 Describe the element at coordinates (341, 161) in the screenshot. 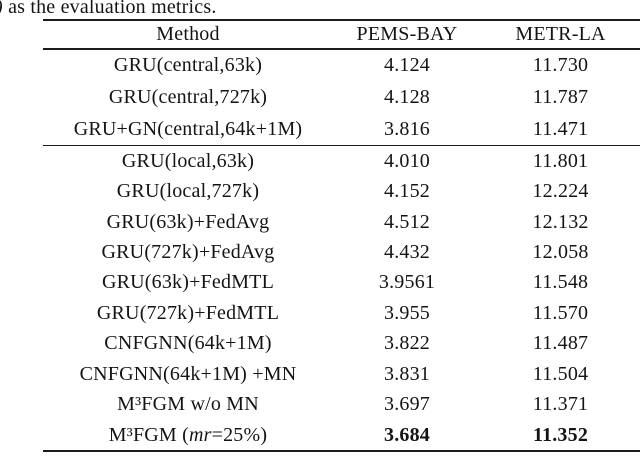

I see `table-row: GRU(local,63k) 4.010 11.801` at that location.